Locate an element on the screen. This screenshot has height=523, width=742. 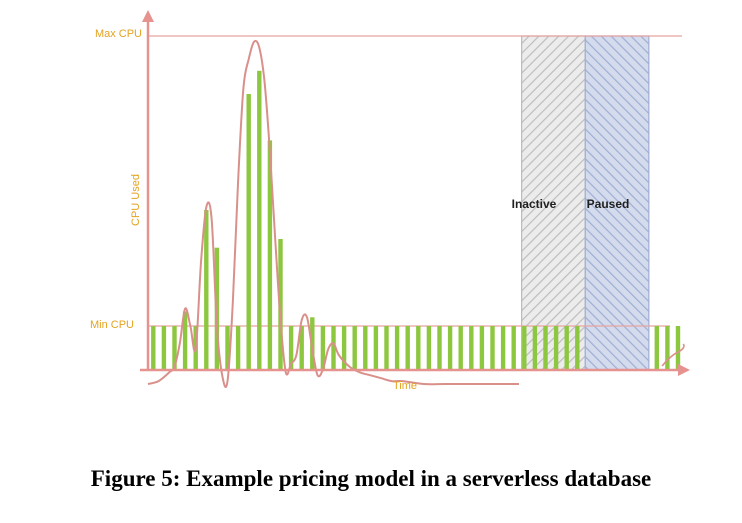
region-paused is located at coordinates (617, 203).